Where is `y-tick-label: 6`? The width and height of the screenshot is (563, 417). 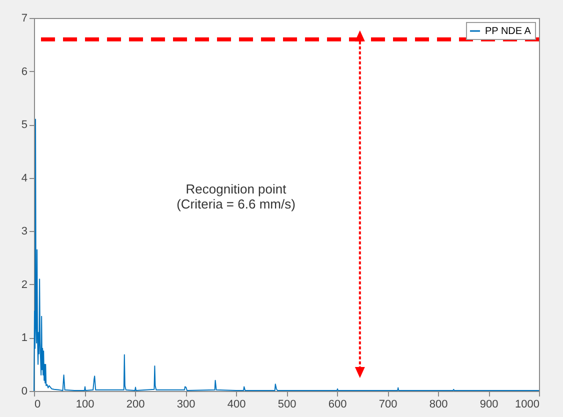
y-tick-label: 6 is located at coordinates (24, 72).